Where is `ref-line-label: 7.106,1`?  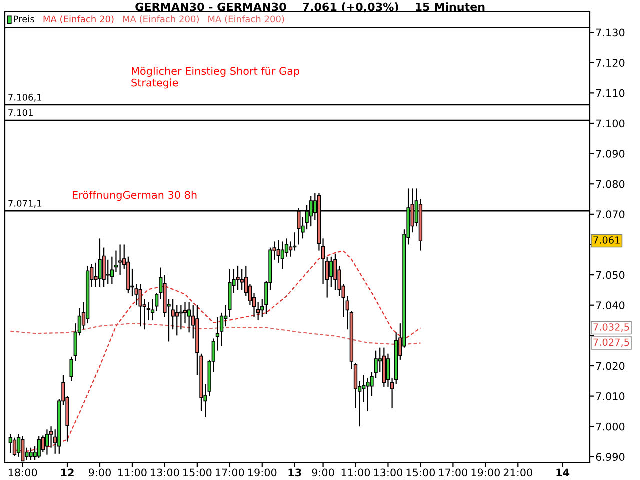 ref-line-label: 7.106,1 is located at coordinates (25, 98).